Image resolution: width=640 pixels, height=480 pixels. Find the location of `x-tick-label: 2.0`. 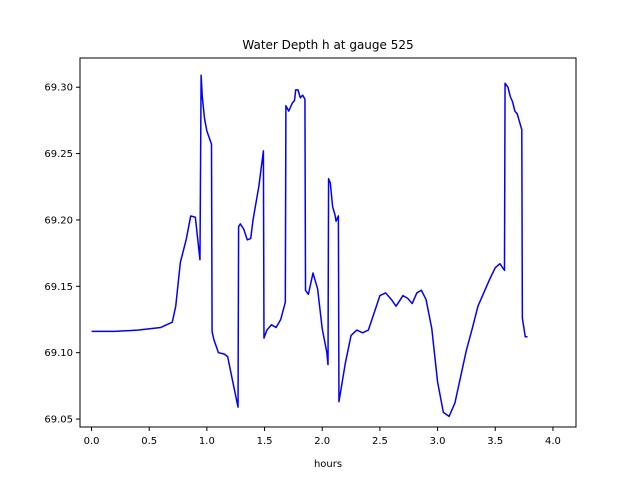

x-tick-label: 2.0 is located at coordinates (322, 441).